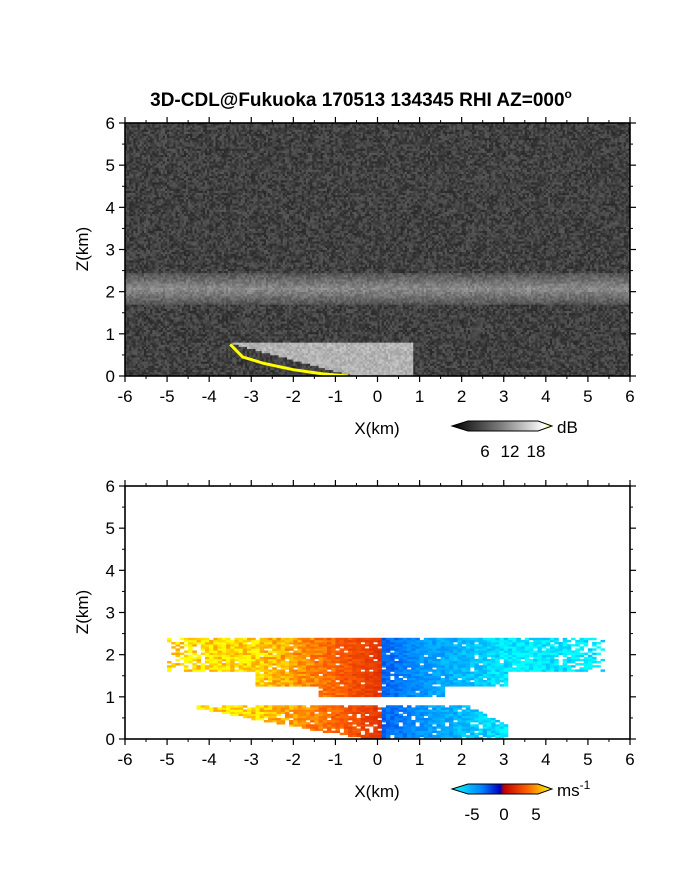 The height and width of the screenshot is (880, 680). Describe the element at coordinates (361, 99) in the screenshot. I see `figure-title: 3D-CDL@Fukuoka 170513 134345 RHI AZ=000o` at that location.